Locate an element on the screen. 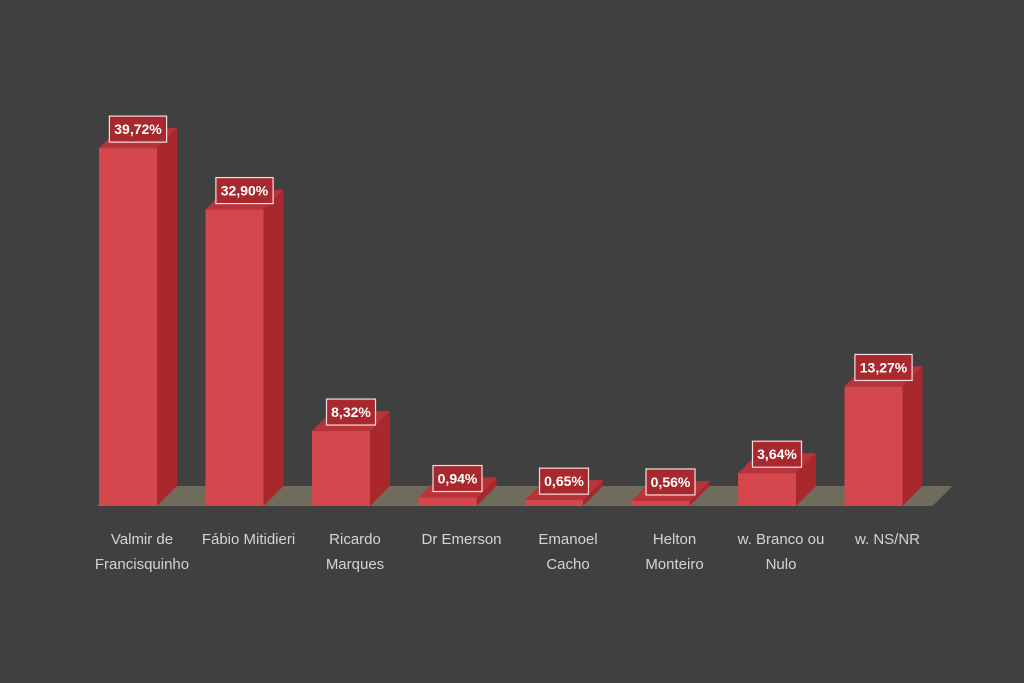 The height and width of the screenshot is (683, 1024). value-label-text: 32,90% is located at coordinates (245, 191).